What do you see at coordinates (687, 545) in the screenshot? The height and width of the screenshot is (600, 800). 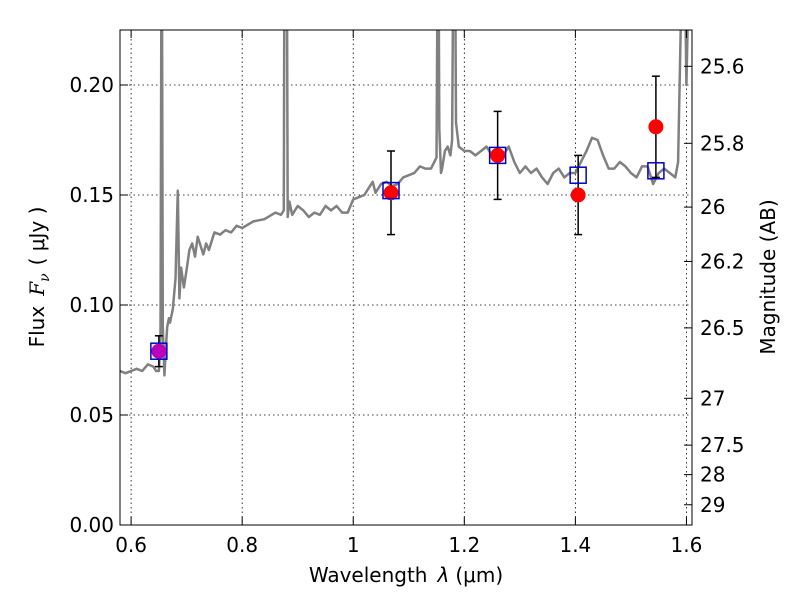 I see `x-tick-label: 1.6` at bounding box center [687, 545].